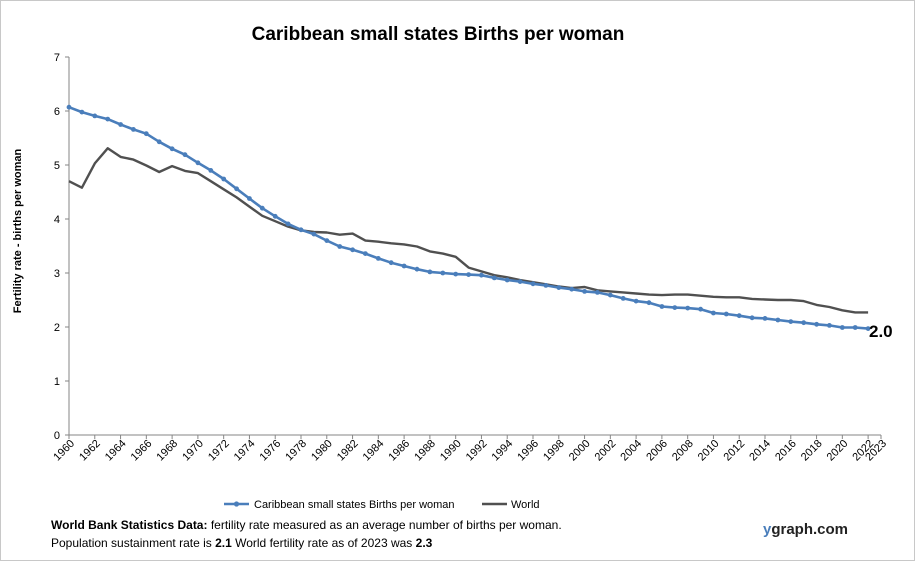 This screenshot has height=561, width=915. I want to click on x-tick-label: 1982, so click(348, 451).